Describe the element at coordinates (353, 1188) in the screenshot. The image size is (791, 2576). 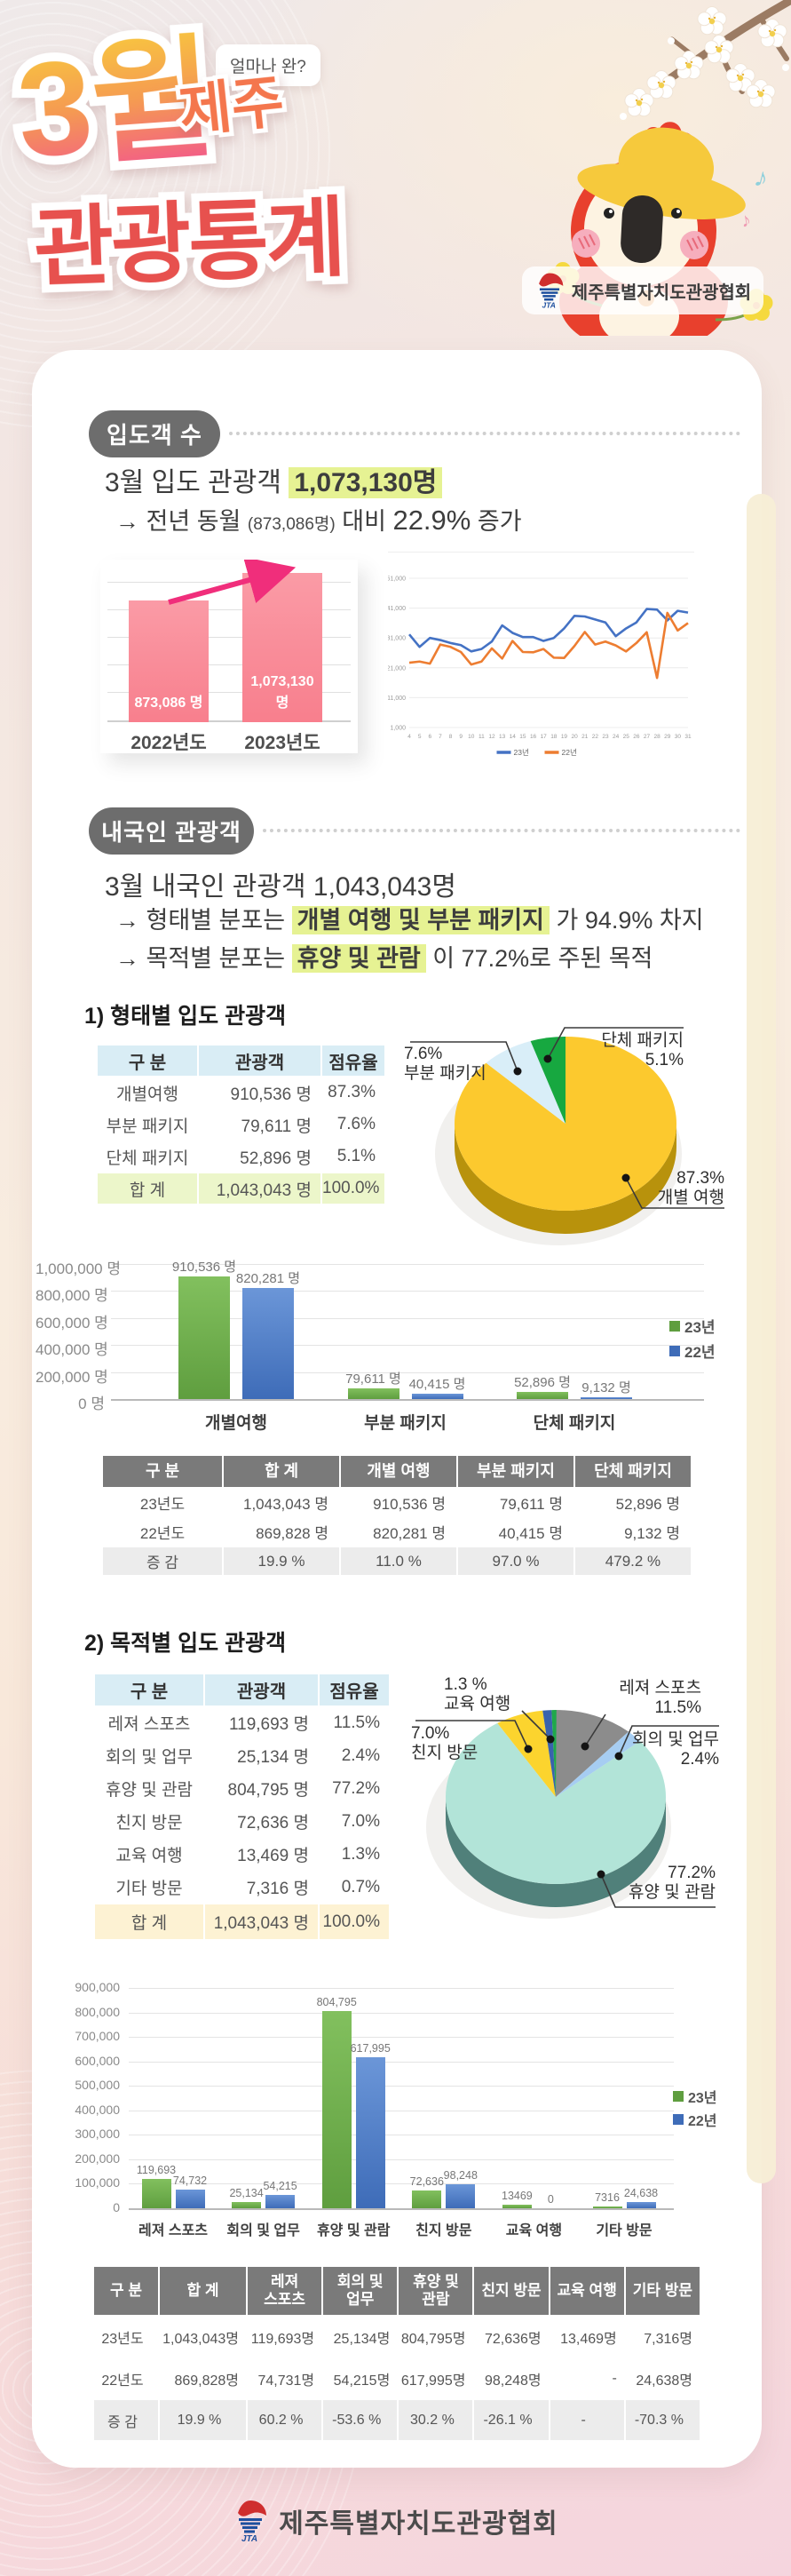
I see `table-cell: 100.0%` at that location.